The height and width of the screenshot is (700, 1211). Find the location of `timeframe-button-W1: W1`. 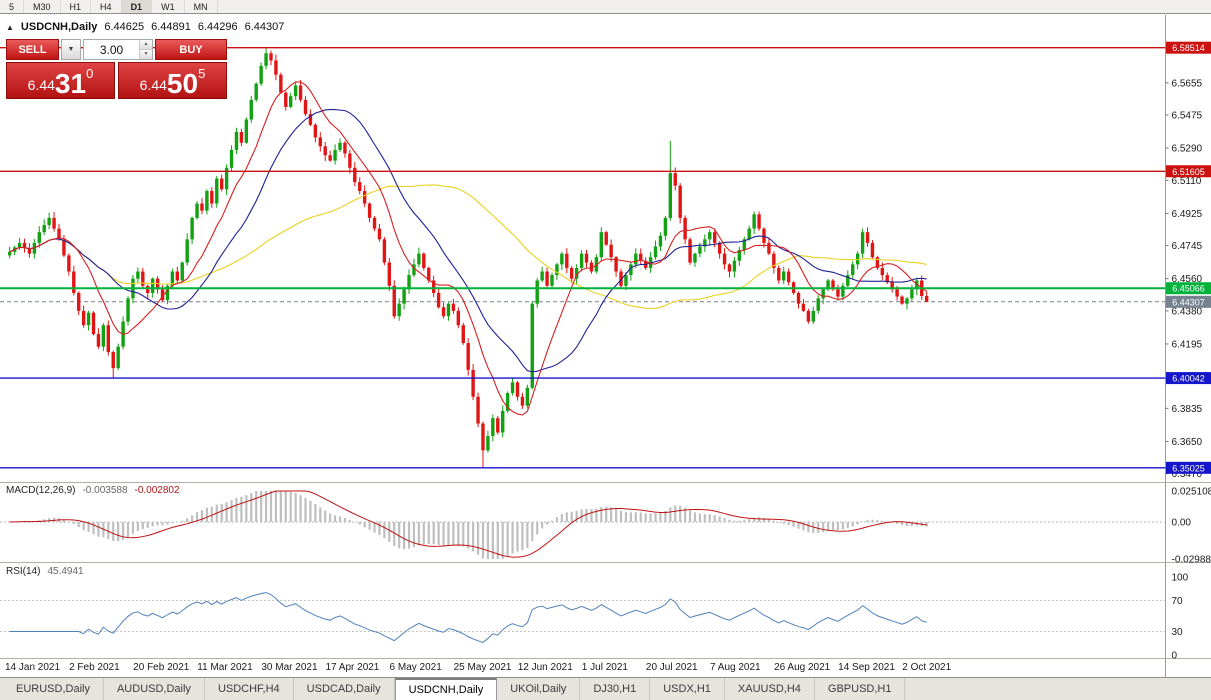

timeframe-button-W1: W1 is located at coordinates (168, 6).